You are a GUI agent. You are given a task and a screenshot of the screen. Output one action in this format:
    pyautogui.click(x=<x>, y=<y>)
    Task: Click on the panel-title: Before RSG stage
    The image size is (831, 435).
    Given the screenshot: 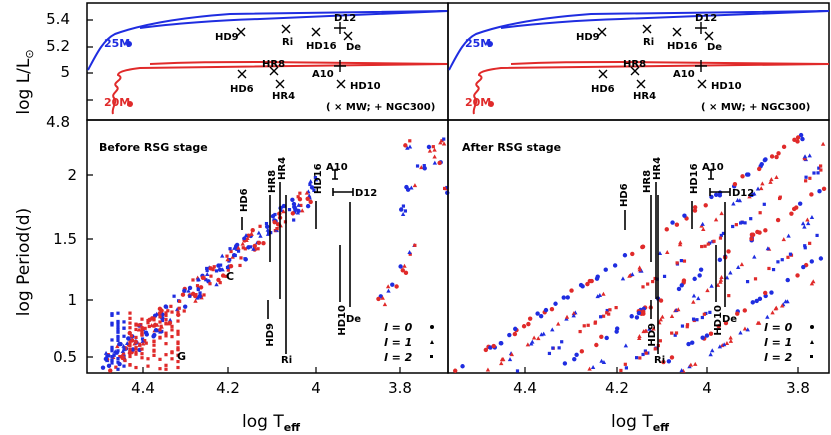 What is the action you would take?
    pyautogui.click(x=153, y=147)
    